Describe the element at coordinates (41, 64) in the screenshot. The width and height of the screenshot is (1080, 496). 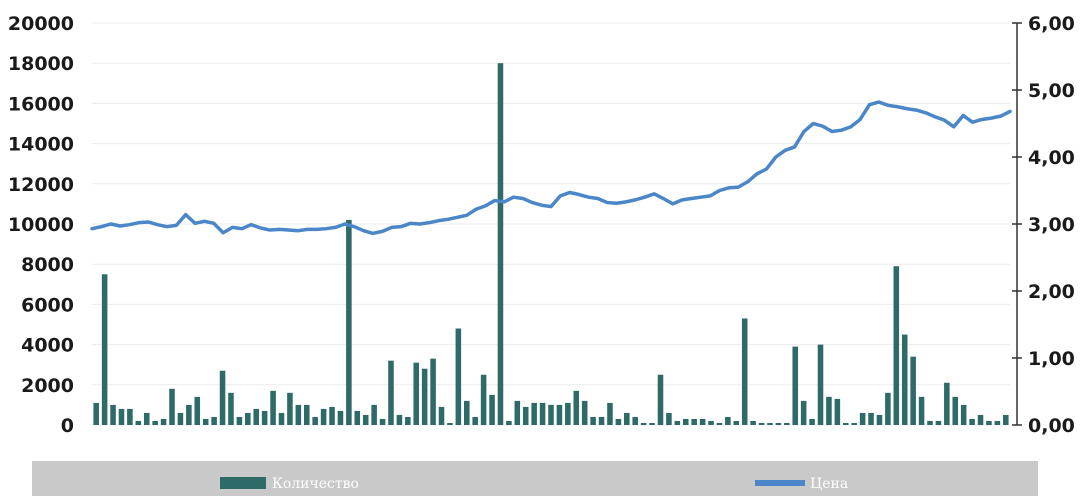
I see `left-tick-label: 18000` at that location.